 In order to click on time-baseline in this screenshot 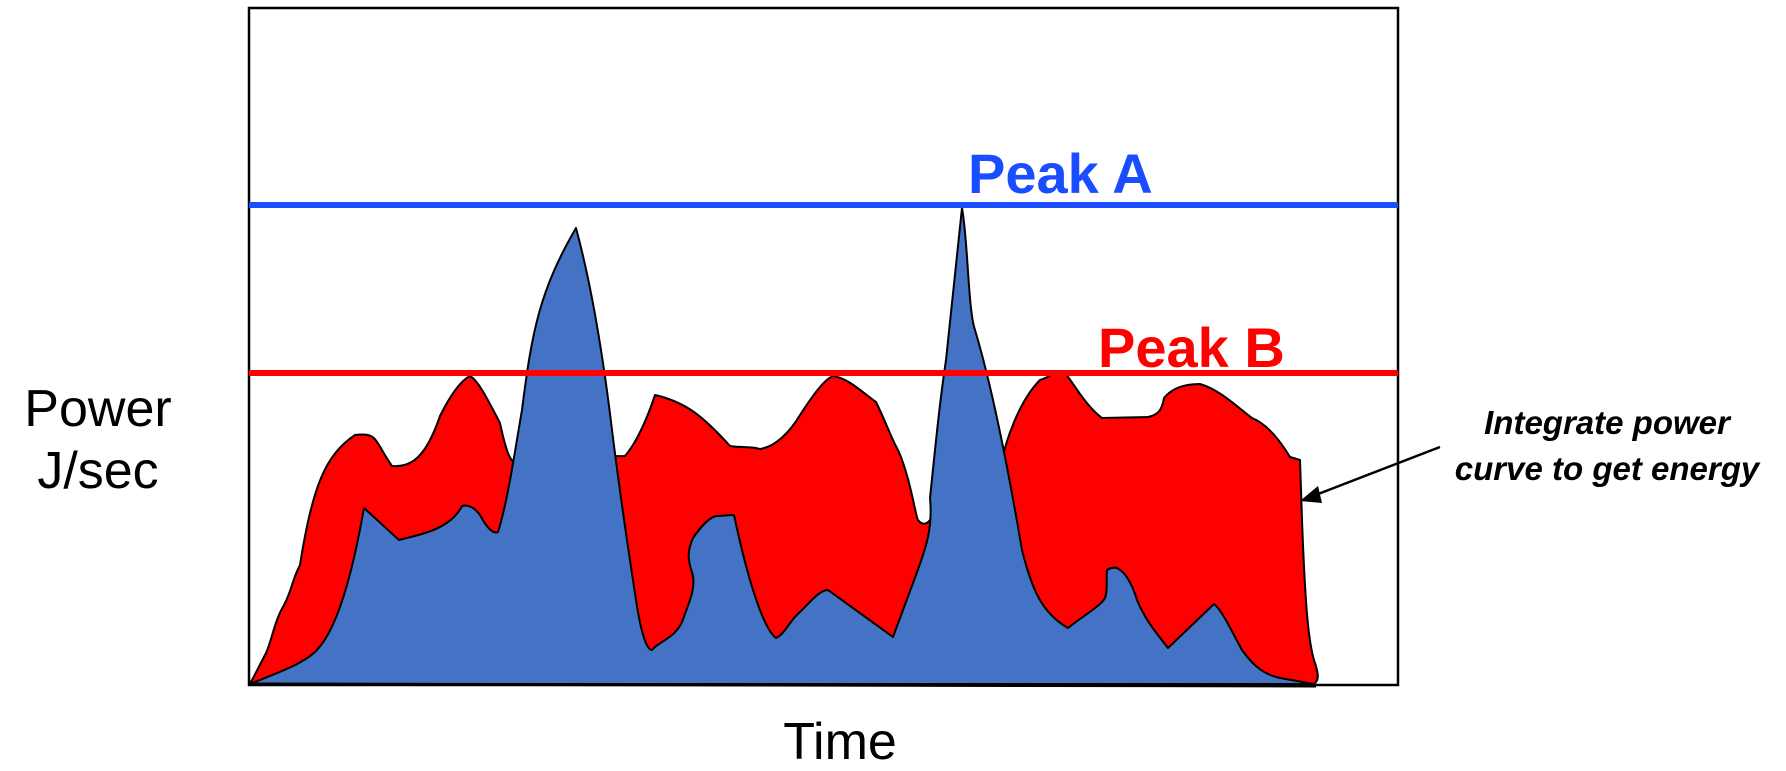, I will do `click(782, 685)`.